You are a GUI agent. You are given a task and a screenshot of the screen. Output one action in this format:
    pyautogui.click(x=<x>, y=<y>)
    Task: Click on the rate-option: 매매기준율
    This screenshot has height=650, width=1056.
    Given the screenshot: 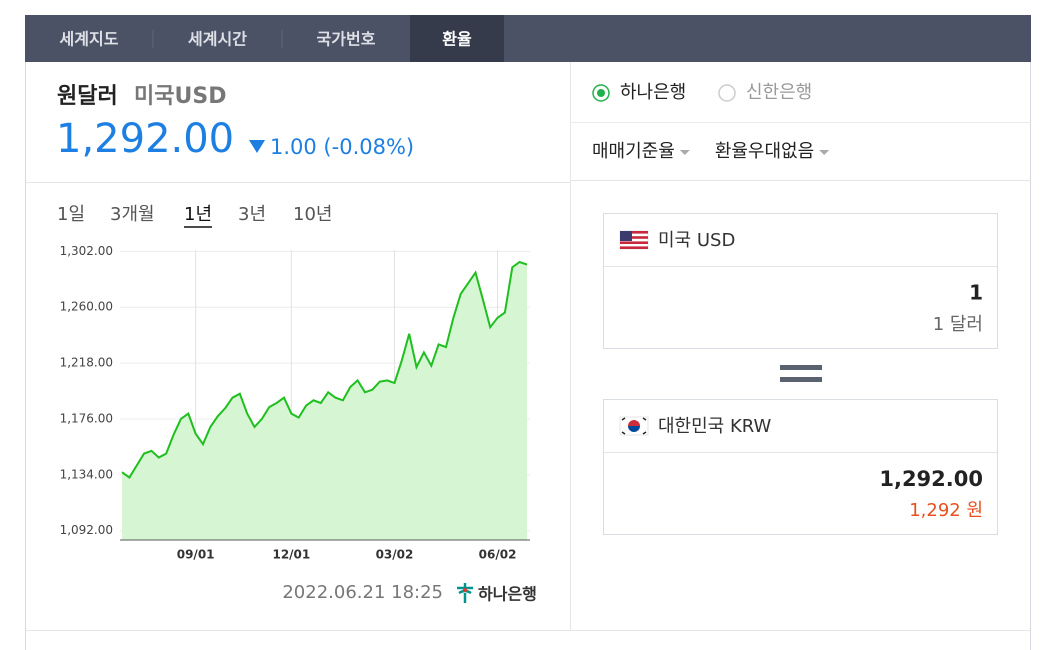 What is the action you would take?
    pyautogui.click(x=633, y=151)
    